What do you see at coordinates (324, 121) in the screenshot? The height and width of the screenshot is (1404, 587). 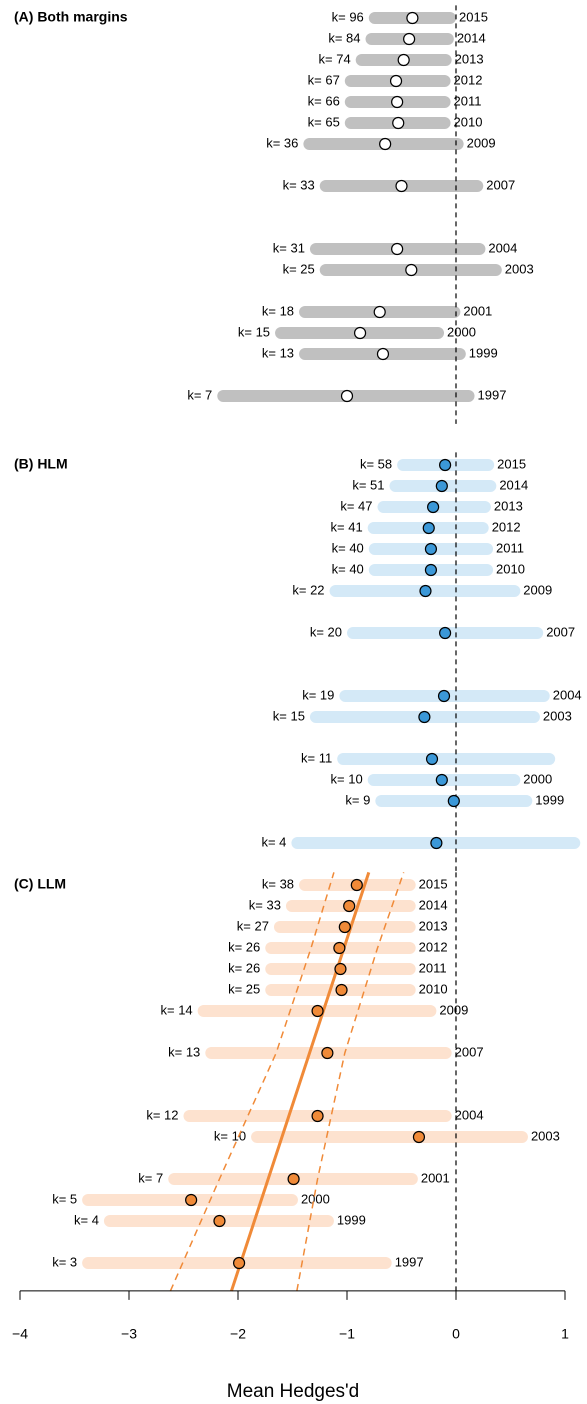 I see `k-label: k= 65` at bounding box center [324, 121].